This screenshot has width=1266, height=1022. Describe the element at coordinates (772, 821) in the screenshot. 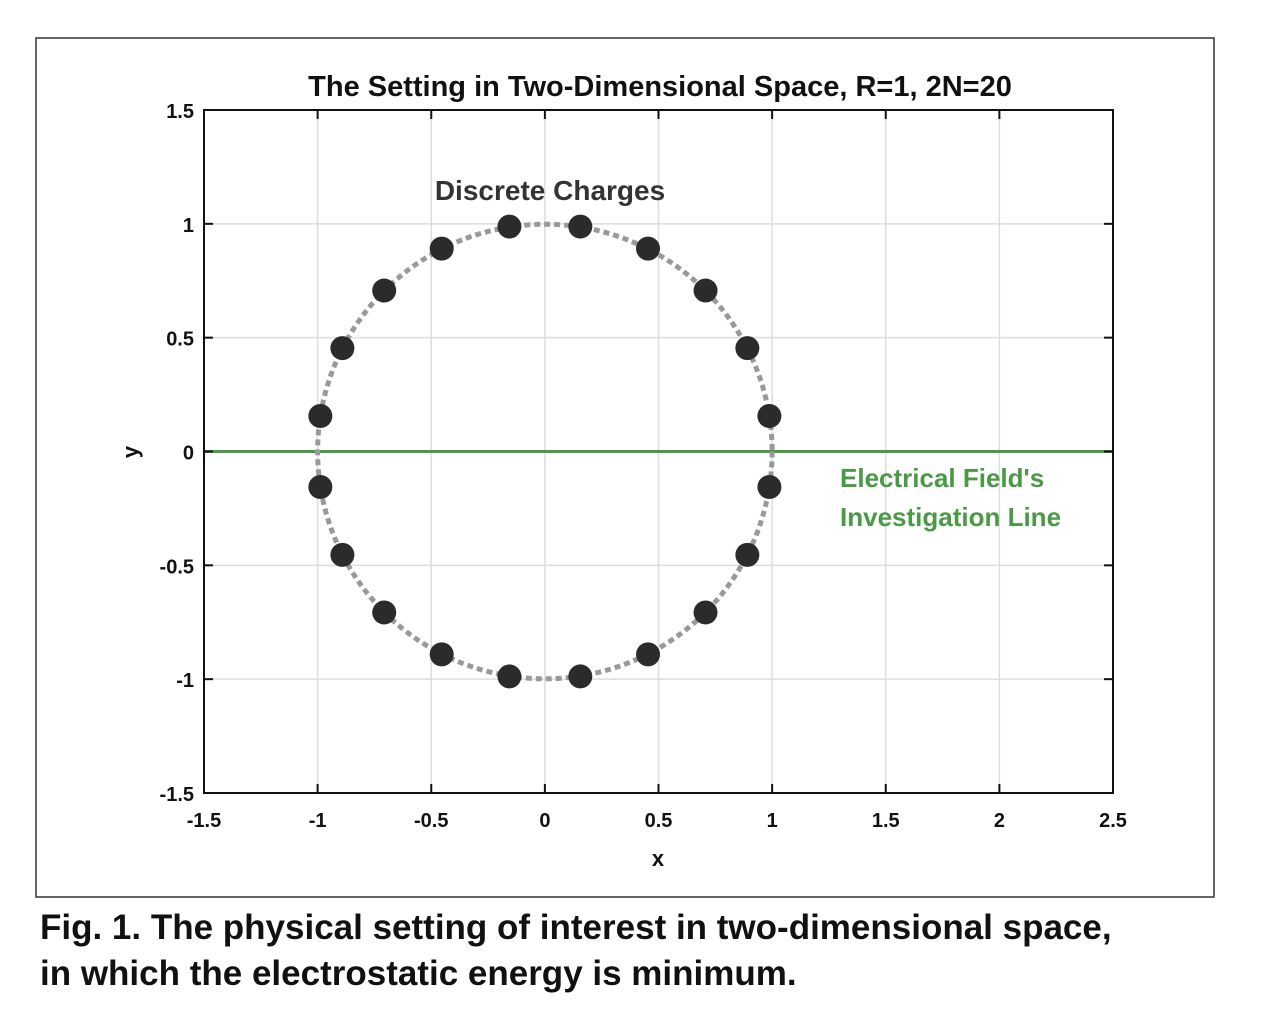

I see `x-tick-label: 1` at that location.